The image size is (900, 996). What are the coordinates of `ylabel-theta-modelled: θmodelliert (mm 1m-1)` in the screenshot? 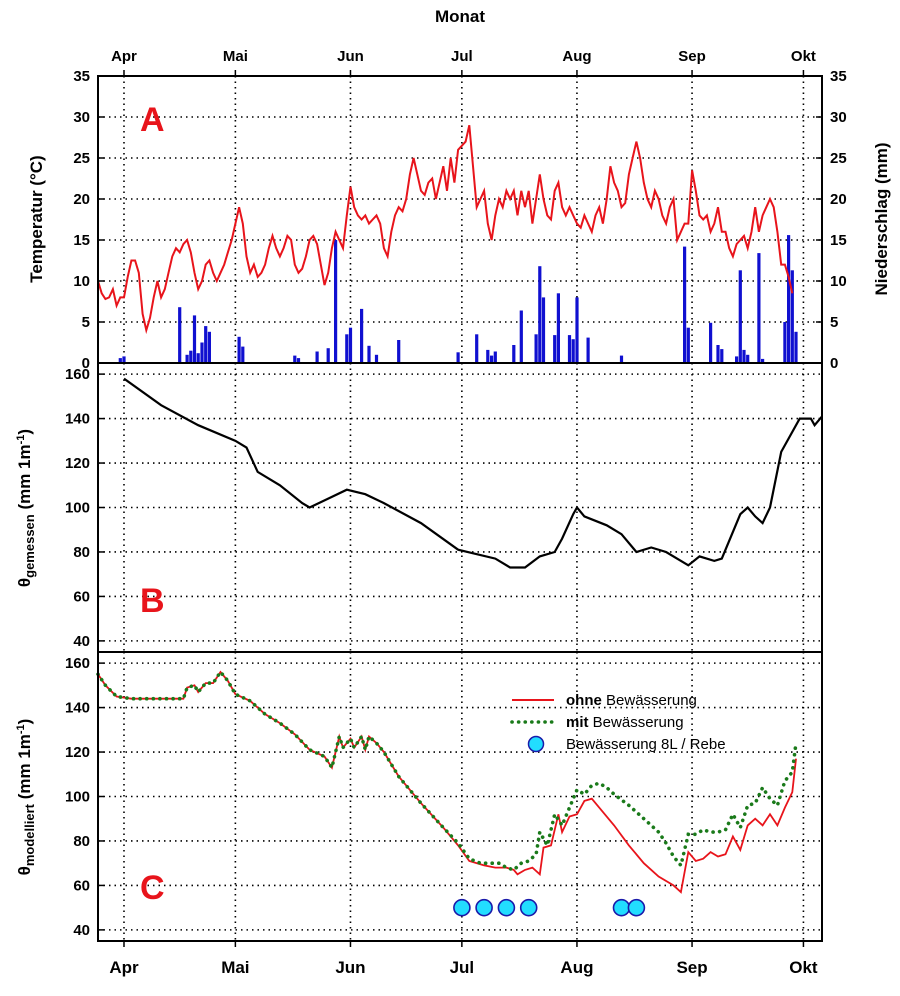 It's located at (26, 797).